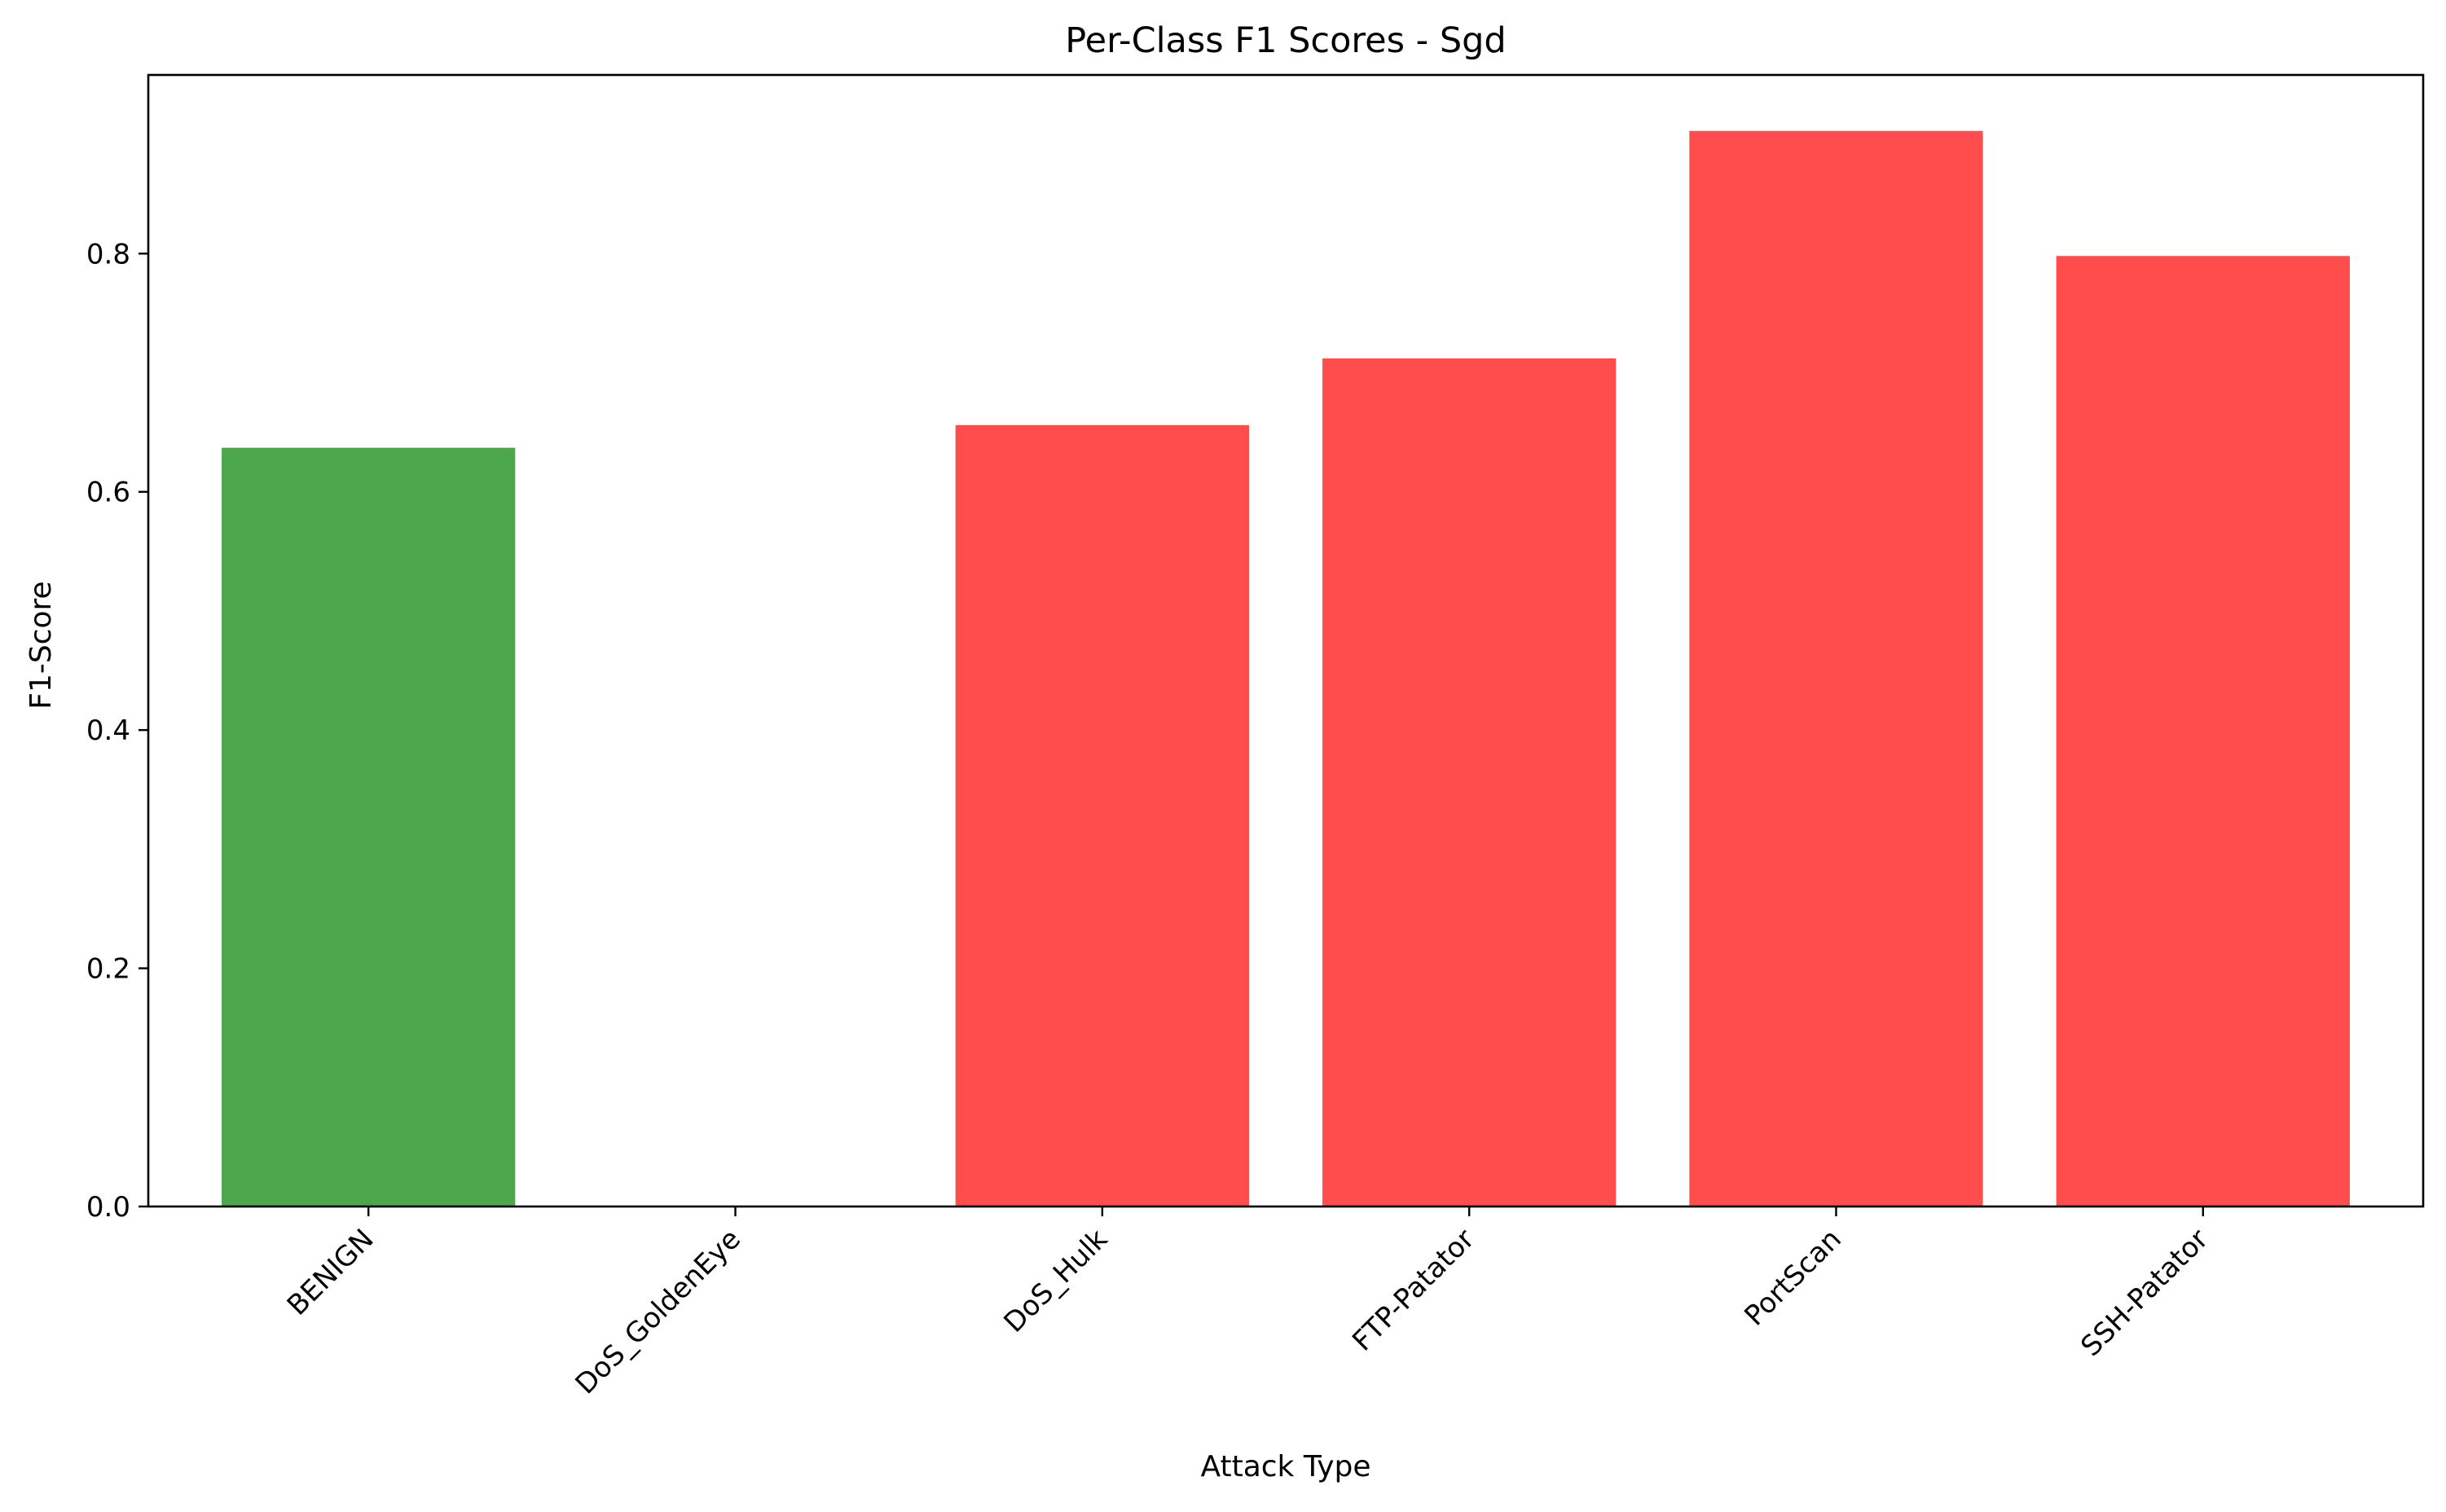  What do you see at coordinates (1836, 668) in the screenshot?
I see `bar-portscan` at bounding box center [1836, 668].